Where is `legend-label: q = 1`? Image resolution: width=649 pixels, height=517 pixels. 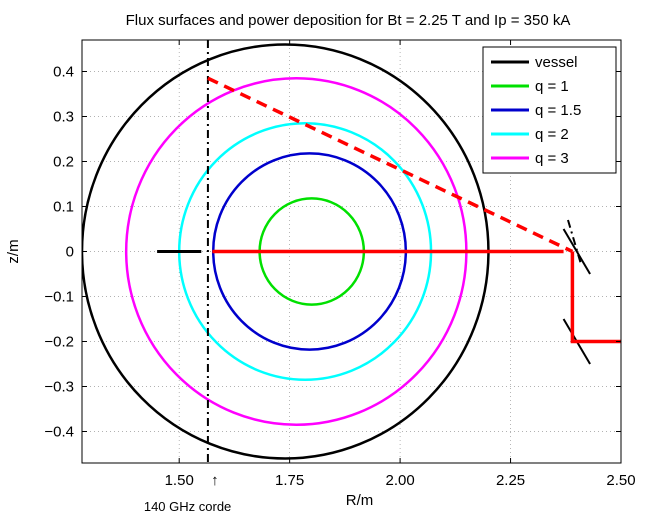
legend-label: q = 1 is located at coordinates (552, 86).